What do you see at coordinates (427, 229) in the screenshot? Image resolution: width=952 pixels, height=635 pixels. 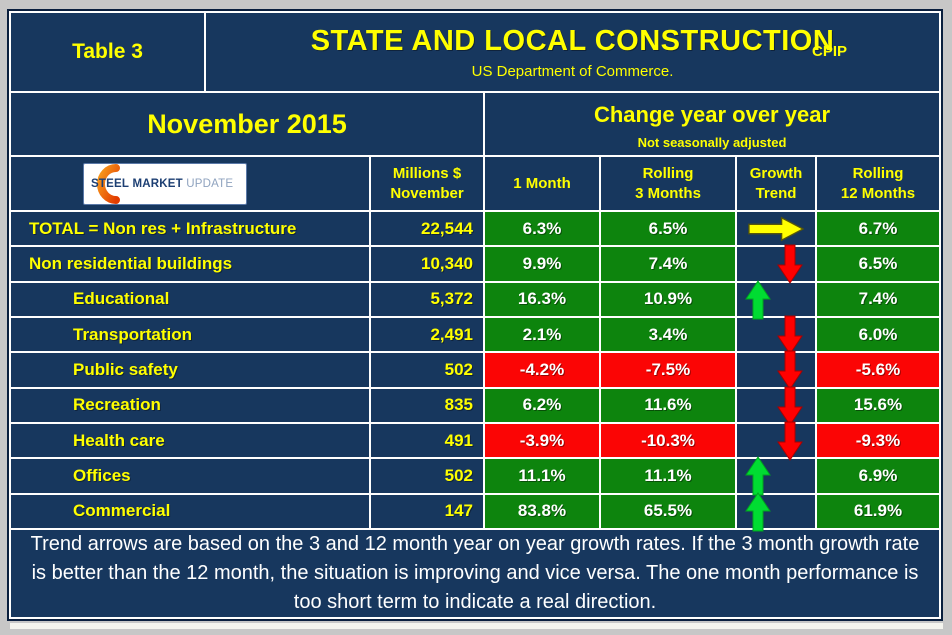 I see `millions-value: 22,544` at bounding box center [427, 229].